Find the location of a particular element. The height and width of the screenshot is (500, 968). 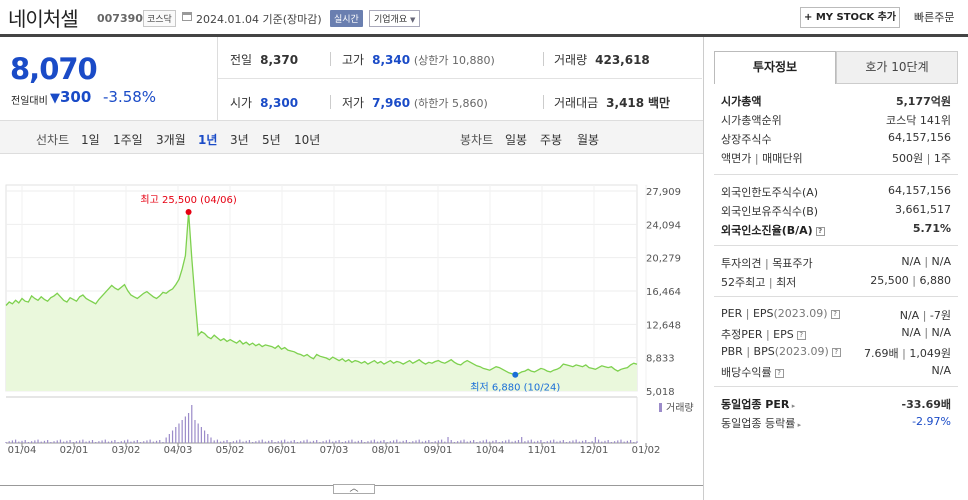

price-change-value: 300 is located at coordinates (76, 97).